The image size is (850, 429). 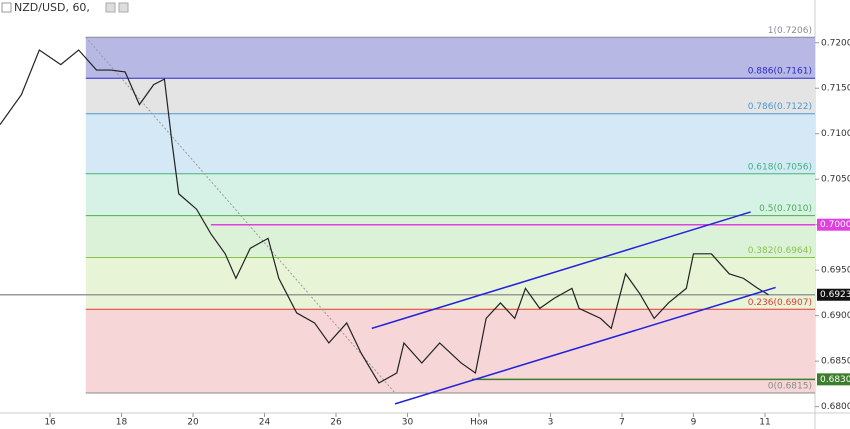 I want to click on fib-label: 0.886(0.7161), so click(x=780, y=72).